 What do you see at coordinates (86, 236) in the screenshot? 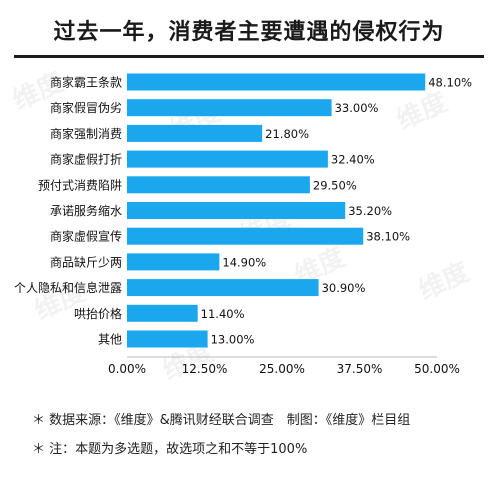
I see `category-label: 商家虚假宣传` at bounding box center [86, 236].